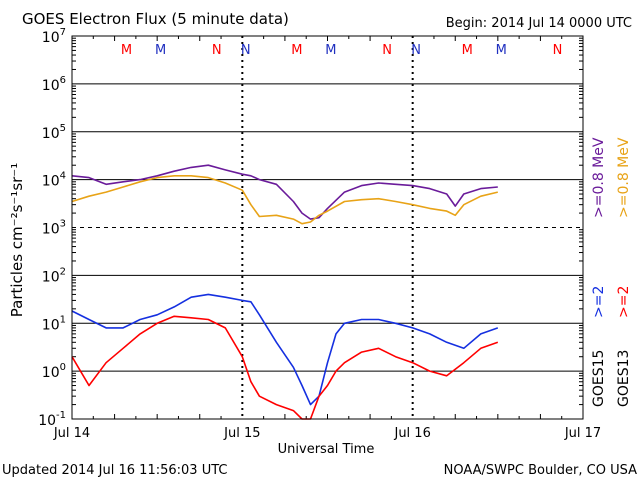 The height and width of the screenshot is (480, 640). Describe the element at coordinates (17, 240) in the screenshot. I see `y-axis-label: Particles cm⁻²s⁻¹sr⁻¹` at that location.